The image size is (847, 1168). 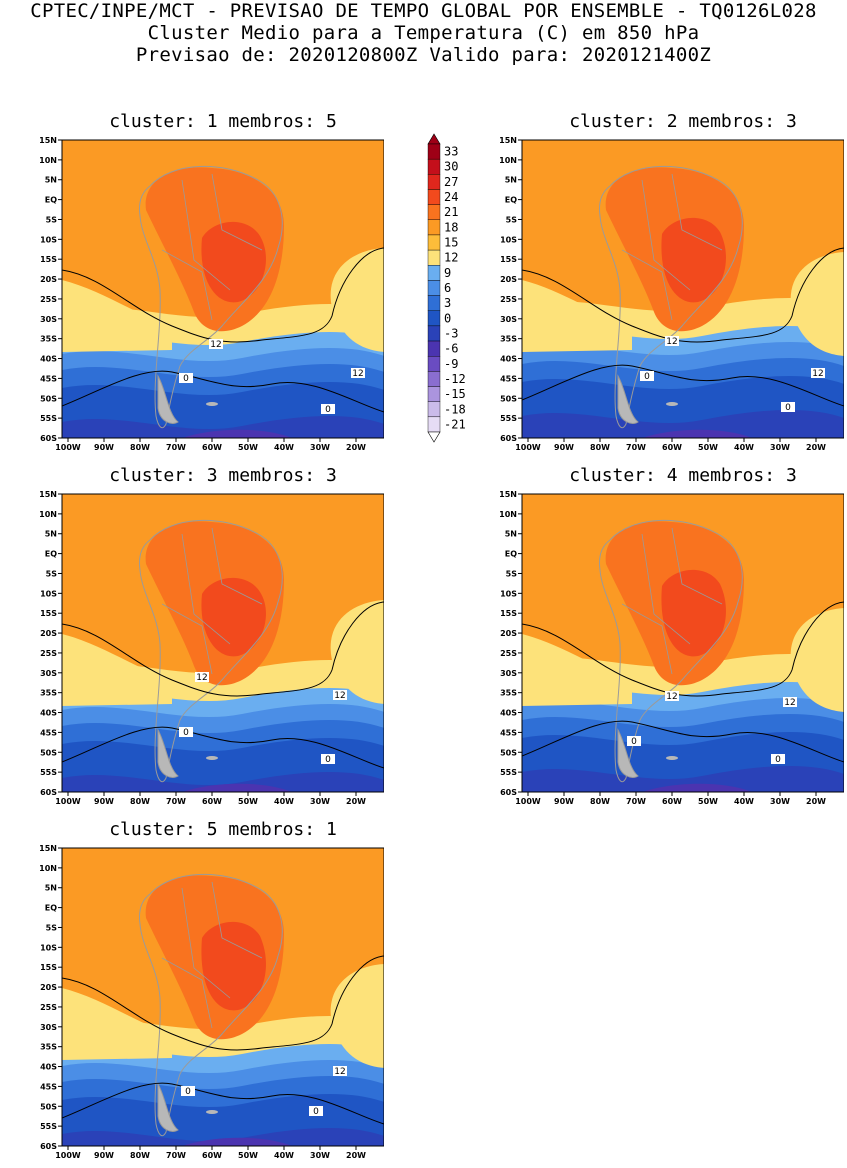 What do you see at coordinates (451, 152) in the screenshot?
I see `colorbar-label: 33` at bounding box center [451, 152].